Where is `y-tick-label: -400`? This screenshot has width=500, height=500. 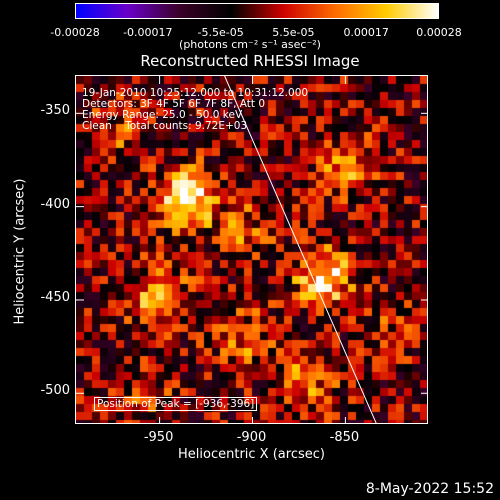
y-tick-label: -400 is located at coordinates (55, 204).